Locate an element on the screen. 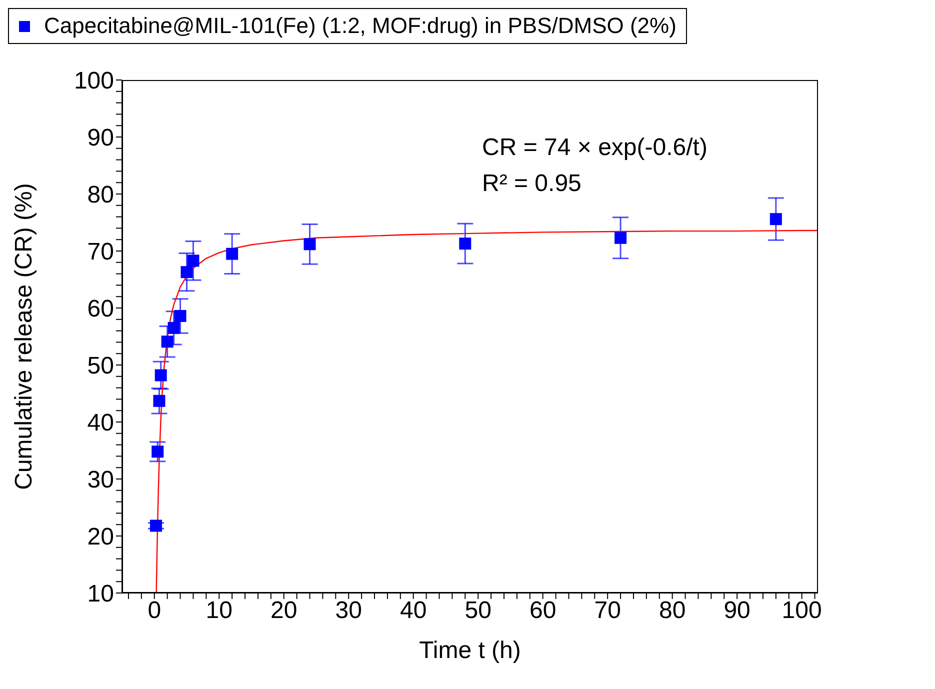 This screenshot has width=935, height=689. annotation: CR = 74 × exp(-0.6/t) is located at coordinates (595, 148).